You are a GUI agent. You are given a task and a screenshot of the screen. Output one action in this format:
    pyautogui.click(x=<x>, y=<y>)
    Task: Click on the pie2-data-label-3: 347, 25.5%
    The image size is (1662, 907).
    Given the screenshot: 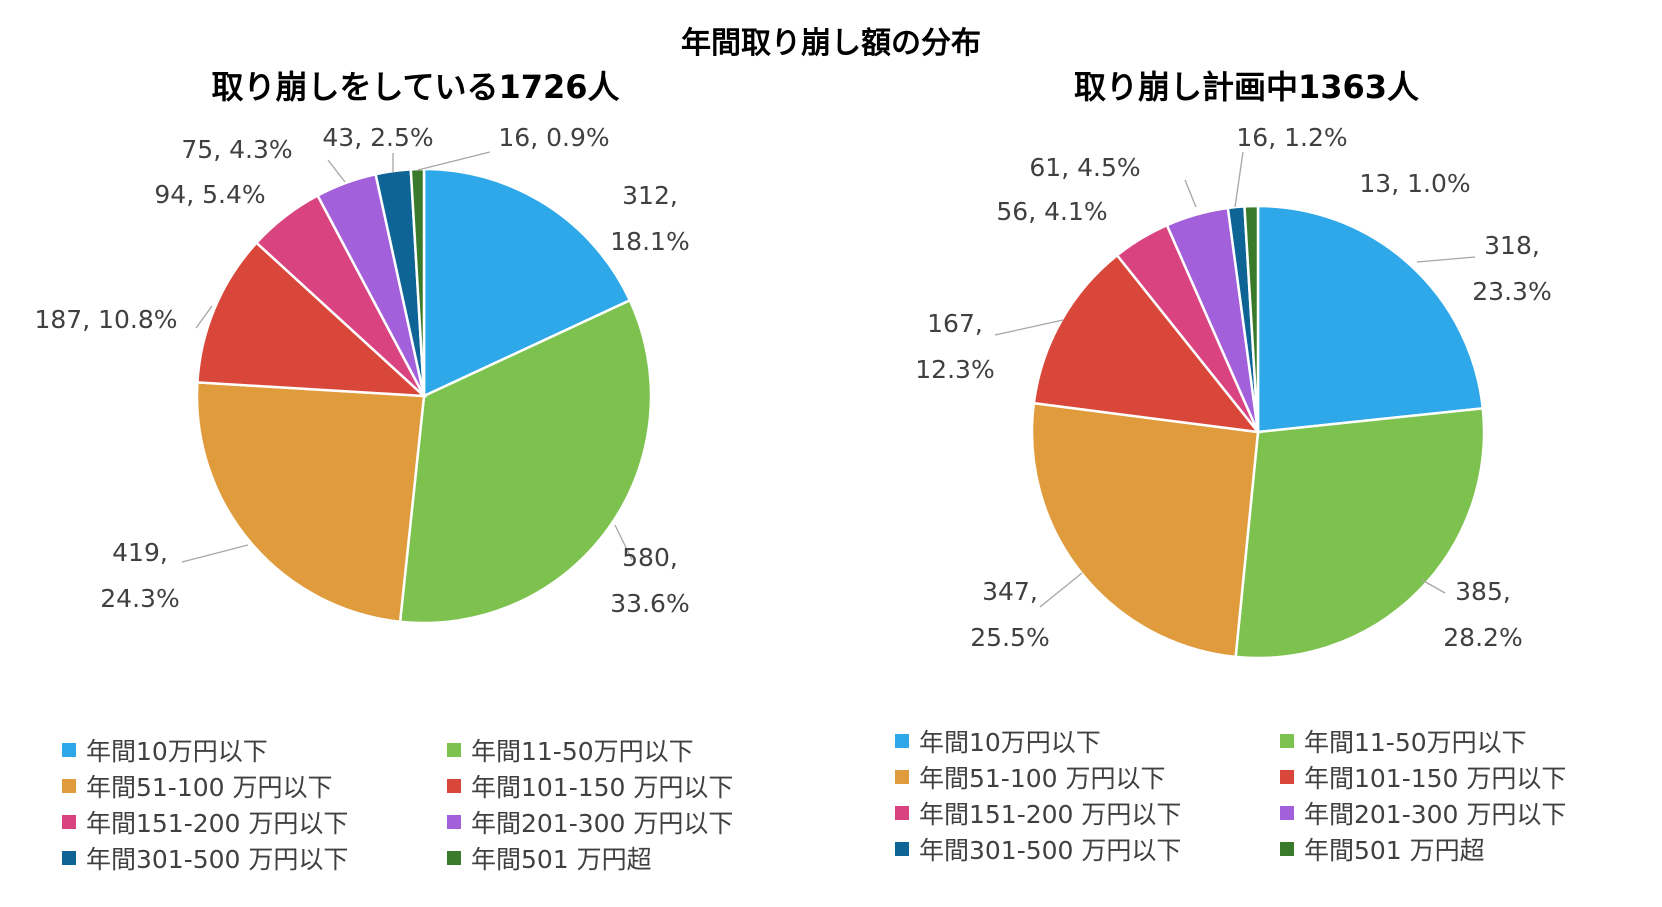 What is the action you would take?
    pyautogui.click(x=1009, y=614)
    